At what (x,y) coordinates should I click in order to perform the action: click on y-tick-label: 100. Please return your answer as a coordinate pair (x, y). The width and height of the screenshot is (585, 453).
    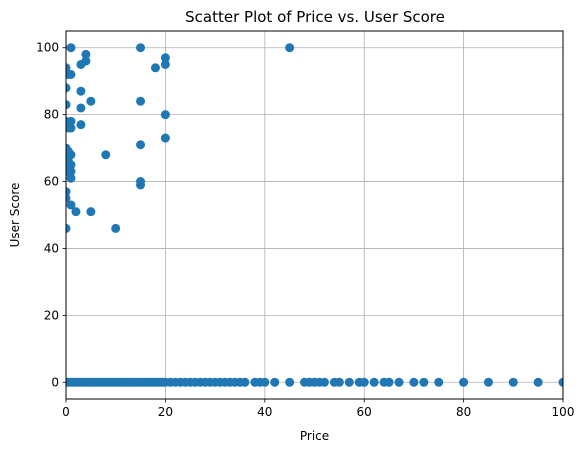
    Looking at the image, I should click on (47, 48).